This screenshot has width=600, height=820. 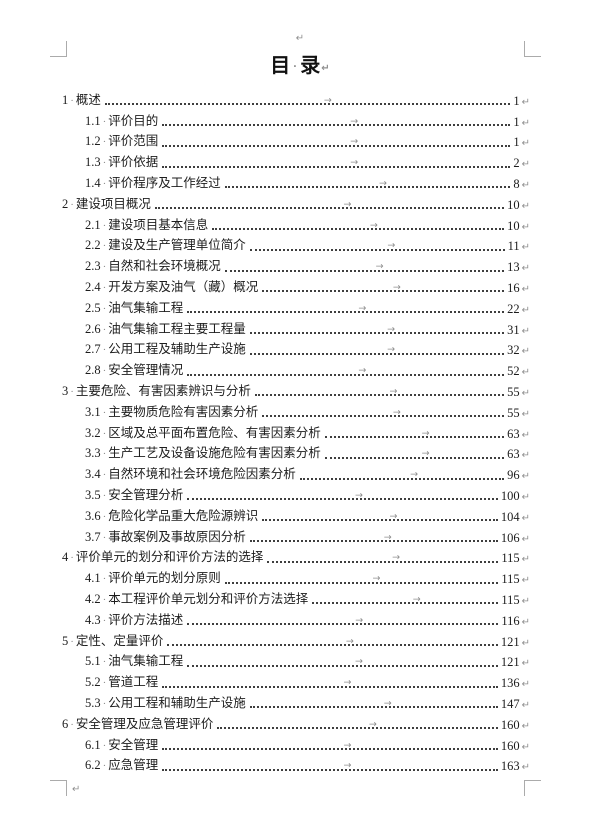 What do you see at coordinates (300, 514) in the screenshot?
I see `toc-entry: 3.6 · 危险化学品重大危险源辨识 → 104 ↵` at bounding box center [300, 514].